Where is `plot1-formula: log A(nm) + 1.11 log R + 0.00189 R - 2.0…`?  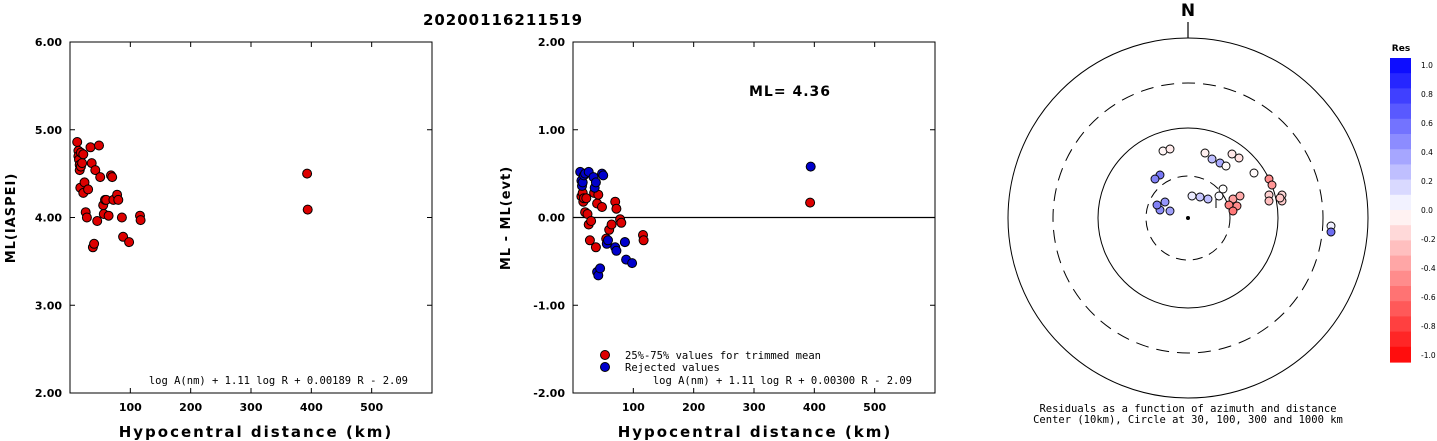
plot1-formula: log A(nm) + 1.11 log R + 0.00189 R - 2.0… is located at coordinates (278, 381).